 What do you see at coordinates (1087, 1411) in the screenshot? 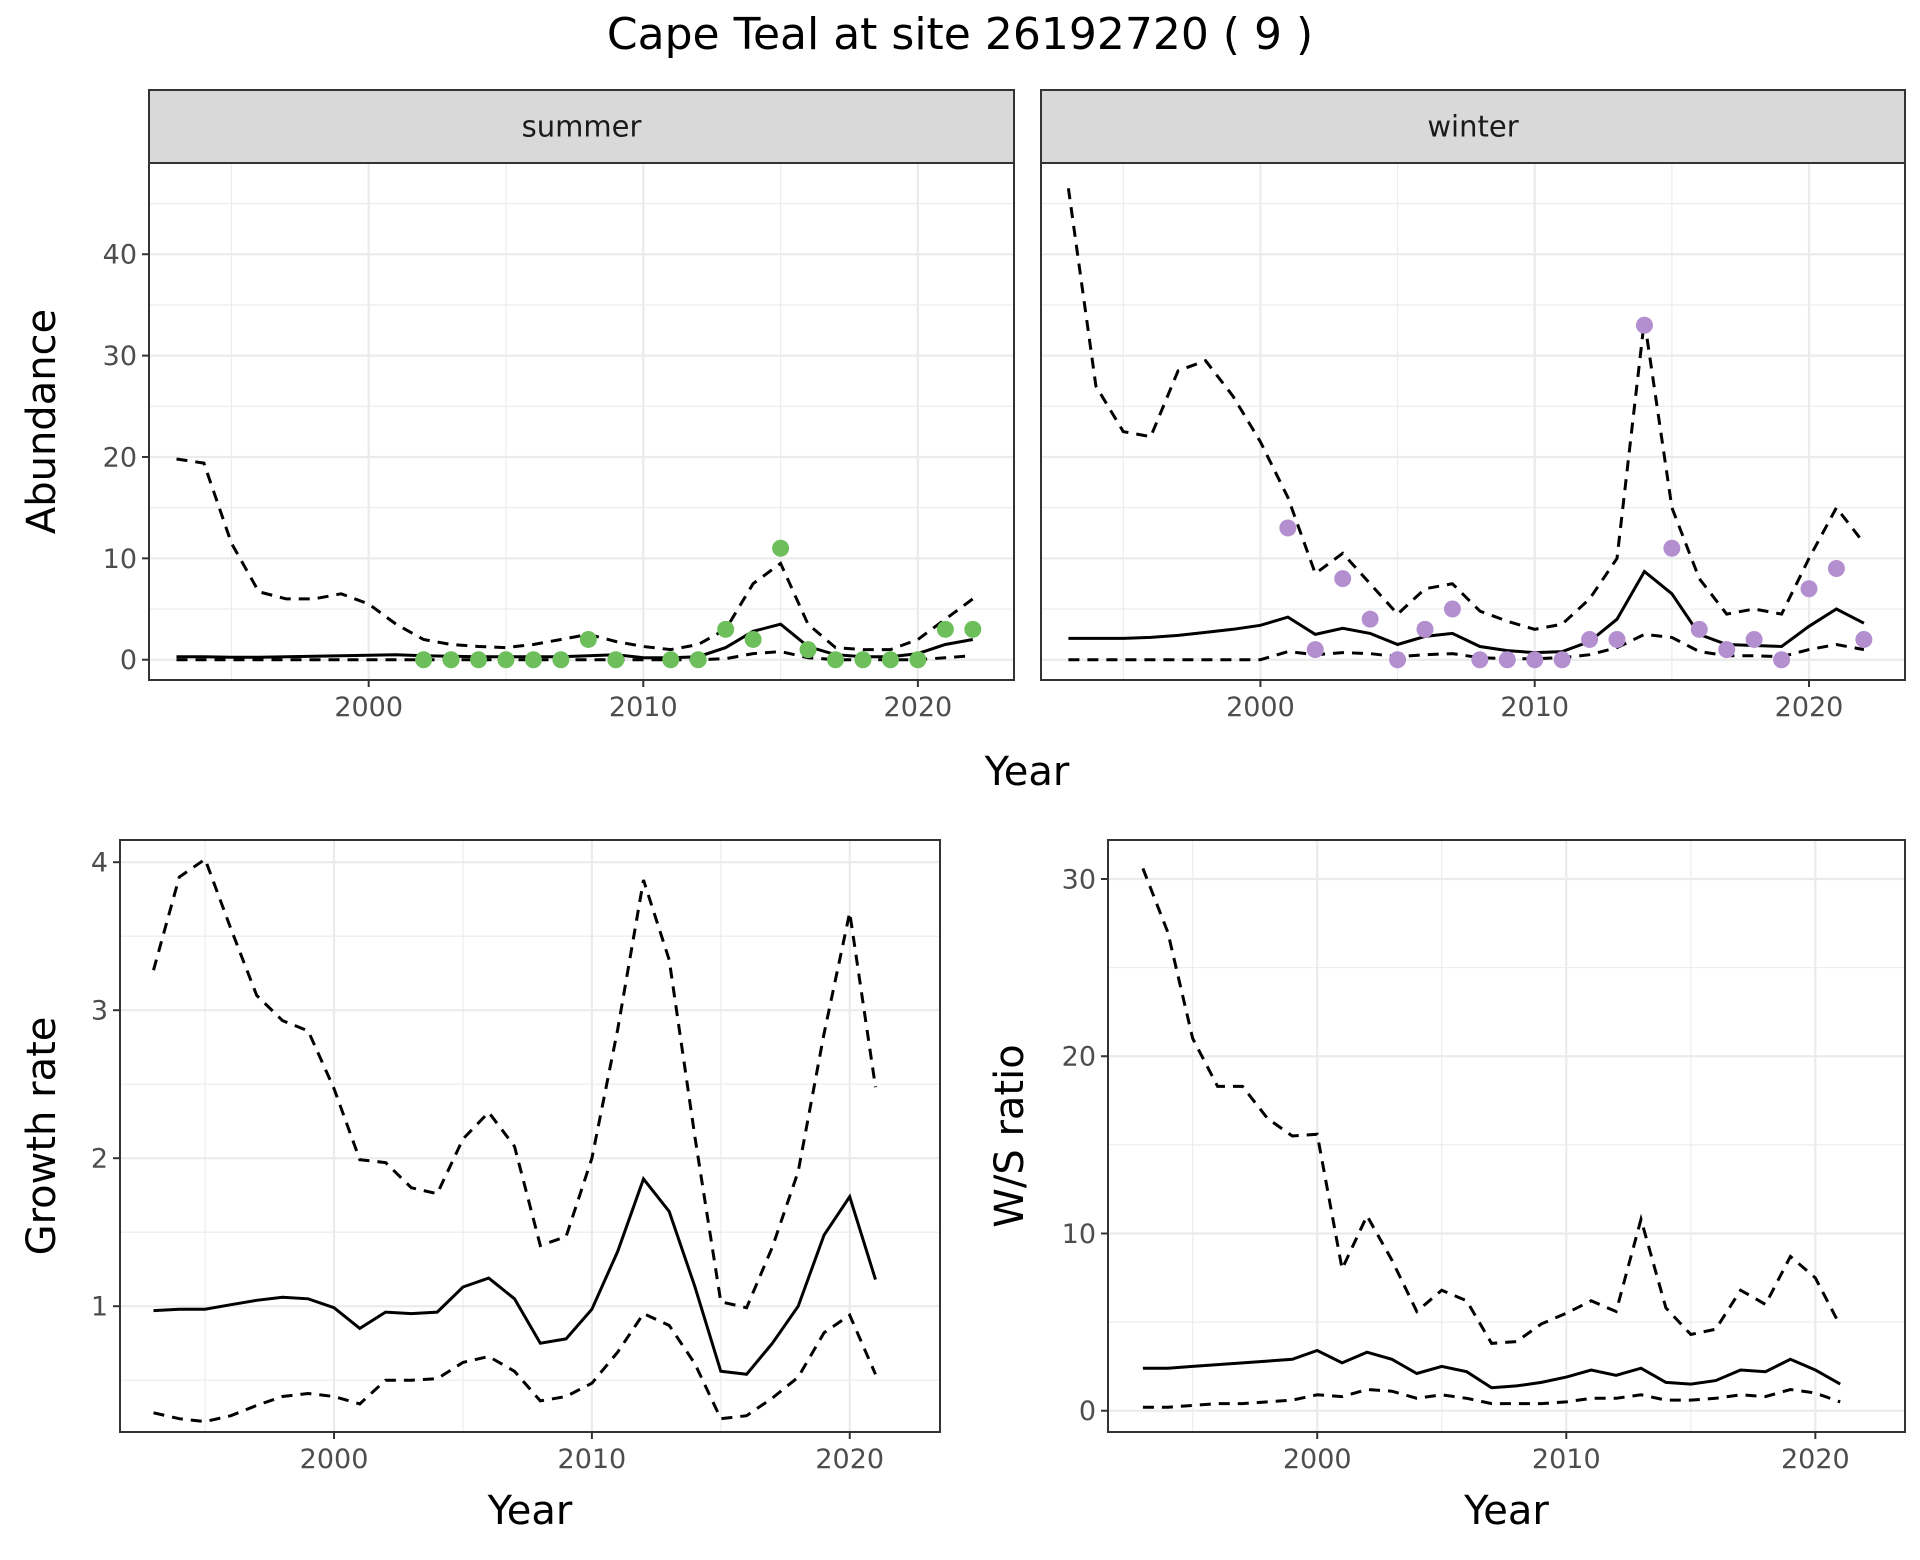
I see `ratio-y-tick-label: 0` at bounding box center [1087, 1411].